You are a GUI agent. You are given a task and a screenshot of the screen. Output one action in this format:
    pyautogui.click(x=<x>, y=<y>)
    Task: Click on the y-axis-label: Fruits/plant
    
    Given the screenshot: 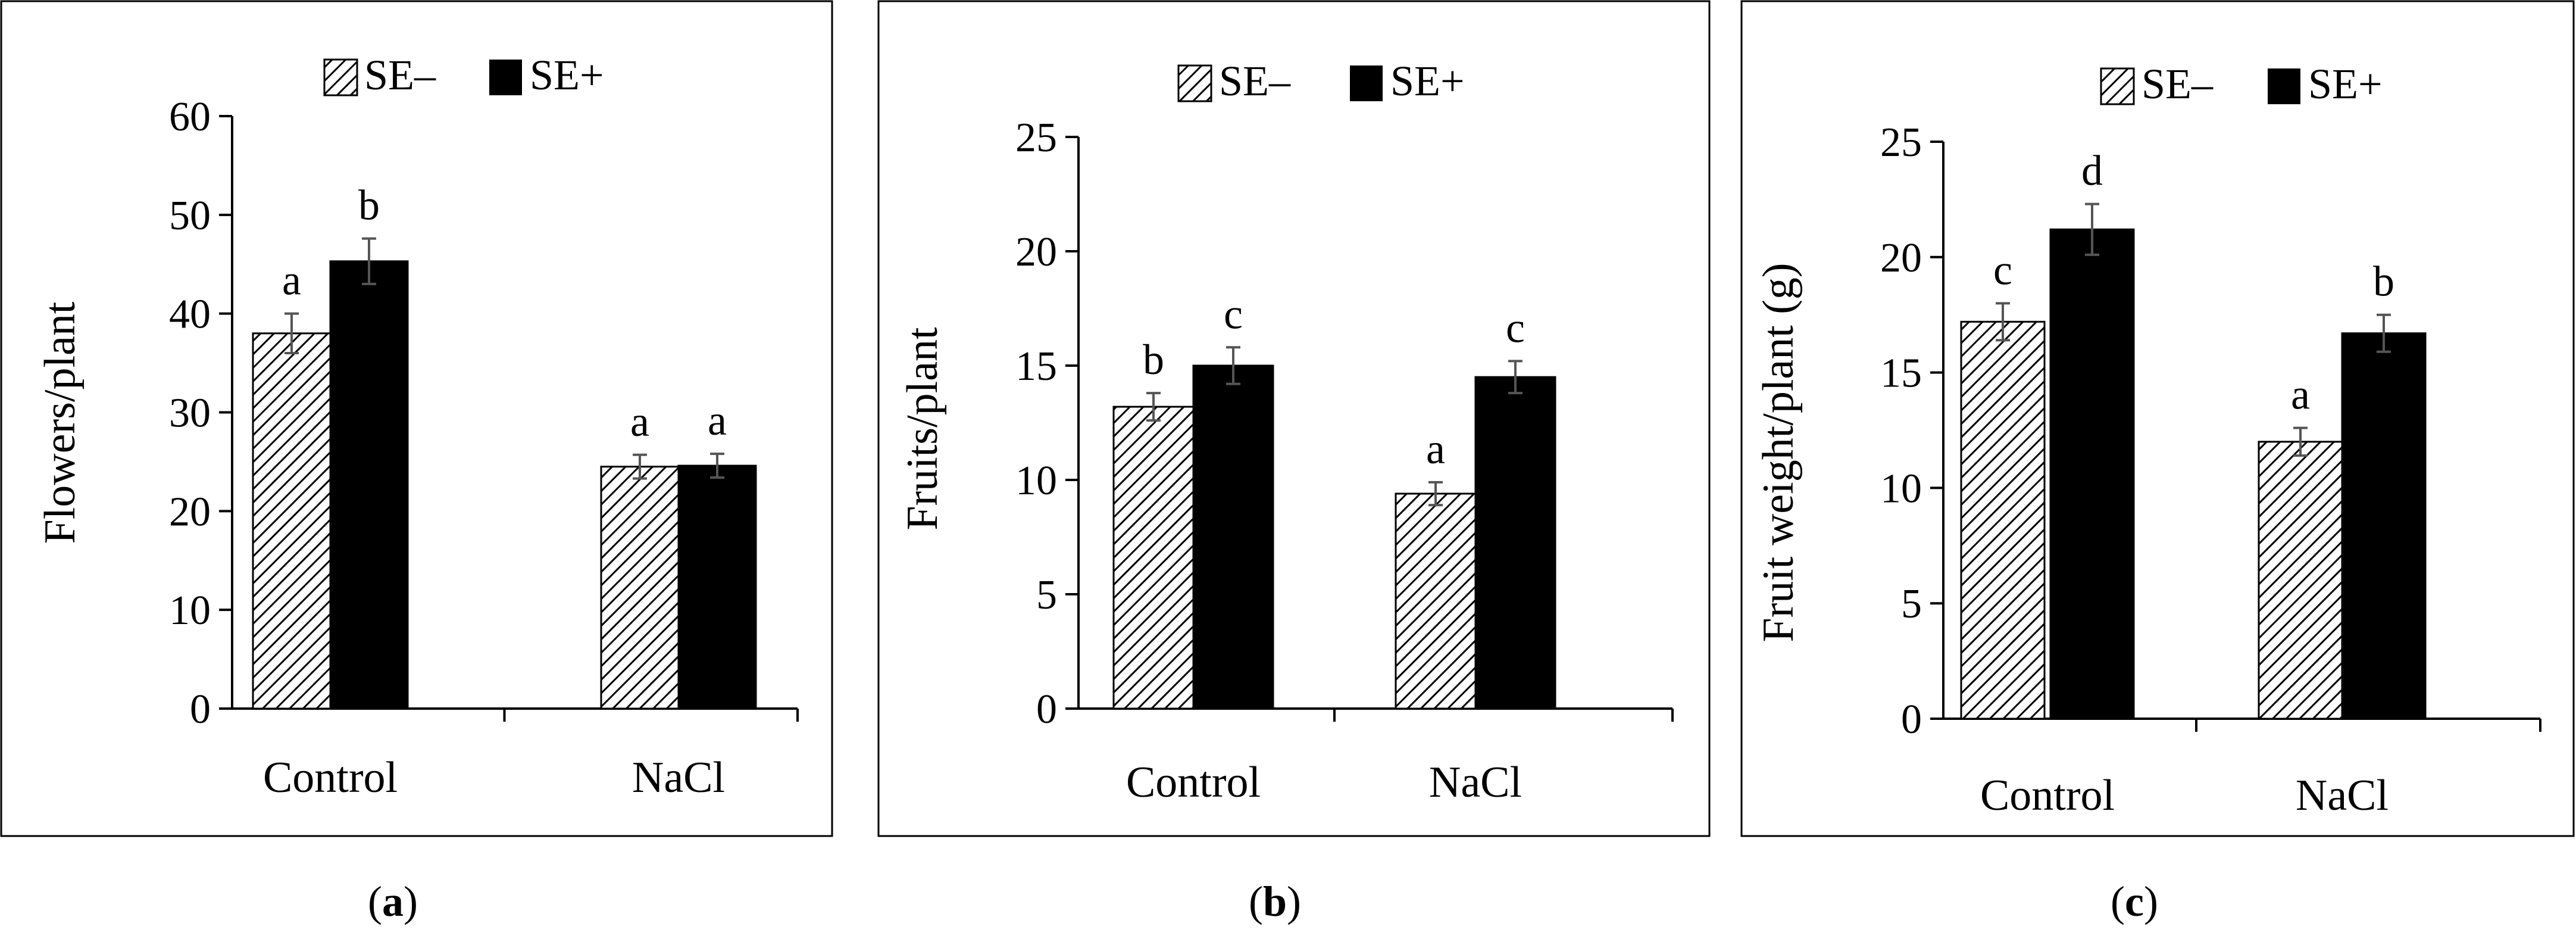 What is the action you would take?
    pyautogui.click(x=922, y=429)
    